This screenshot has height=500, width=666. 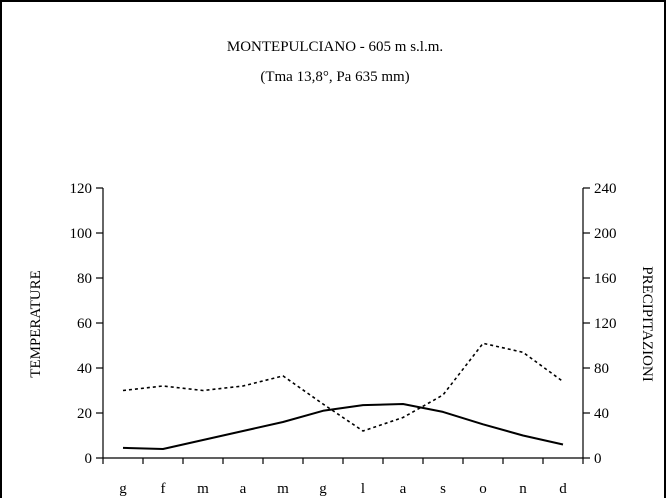 What do you see at coordinates (36, 324) in the screenshot?
I see `y-left-axis-title: TEMPERATURE` at bounding box center [36, 324].